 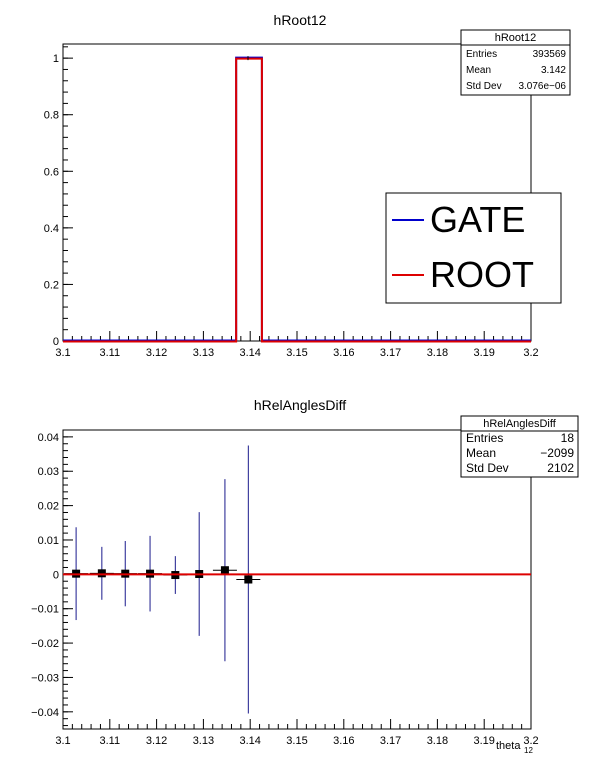 I want to click on stats-value: 3.076e−06, so click(x=542, y=86).